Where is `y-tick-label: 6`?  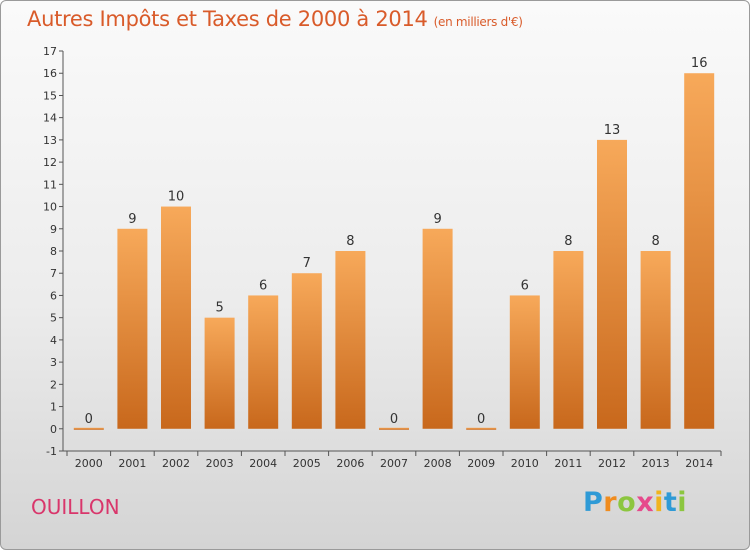
y-tick-label: 6 is located at coordinates (53, 295).